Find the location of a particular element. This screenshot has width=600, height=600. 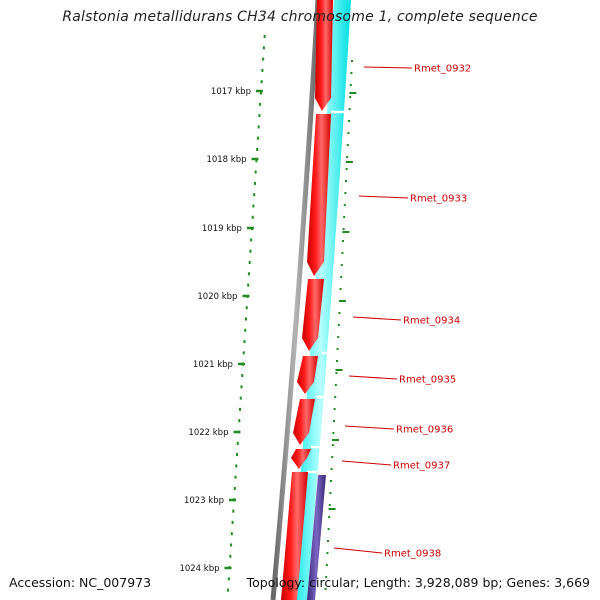

cds-track is located at coordinates (307, 300).